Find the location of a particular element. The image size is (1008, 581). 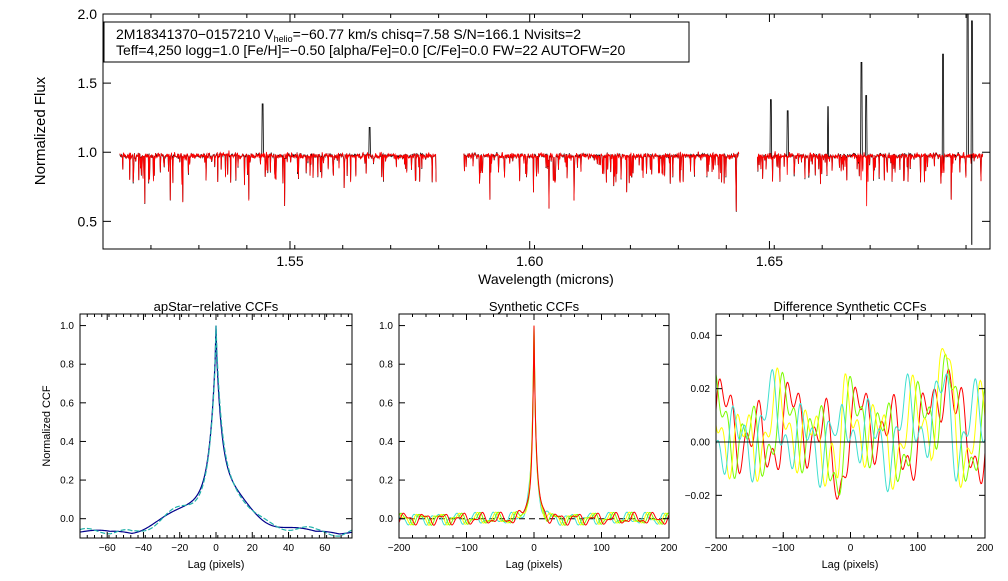

apstar-ccf-ytick-label: 0.0 is located at coordinates (67, 519).